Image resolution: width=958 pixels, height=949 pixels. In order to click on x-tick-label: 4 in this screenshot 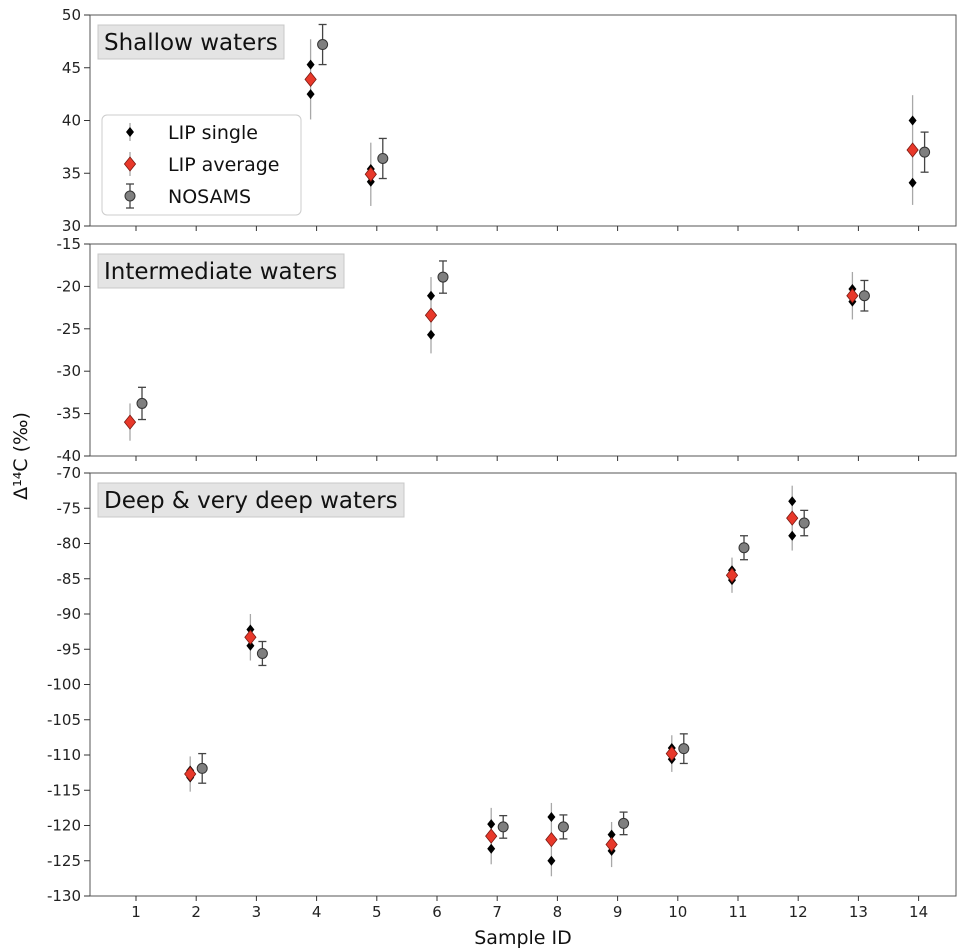, I will do `click(317, 912)`.